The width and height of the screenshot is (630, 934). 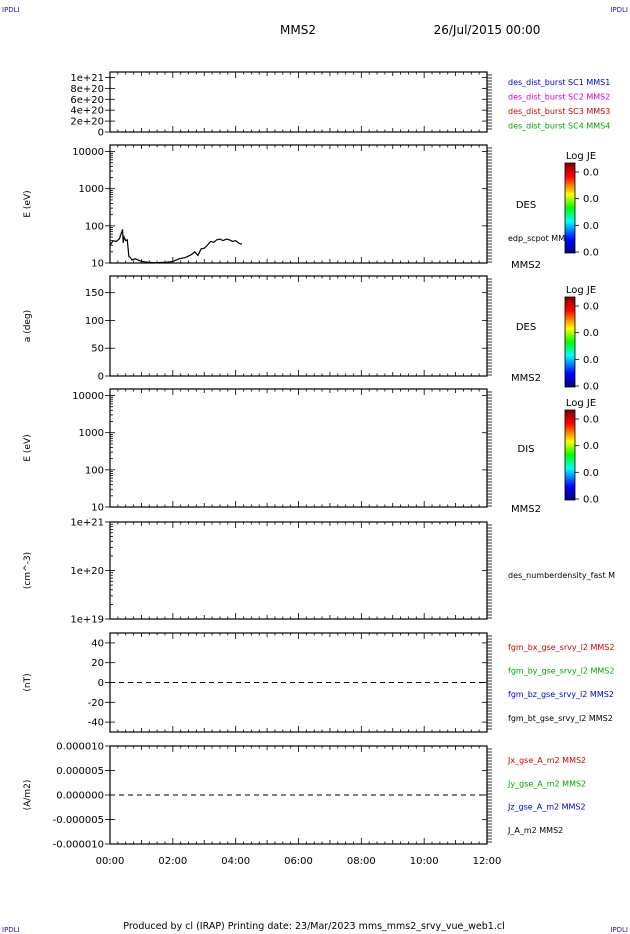 What do you see at coordinates (361, 861) in the screenshot?
I see `x-tick-label: 08:00` at bounding box center [361, 861].